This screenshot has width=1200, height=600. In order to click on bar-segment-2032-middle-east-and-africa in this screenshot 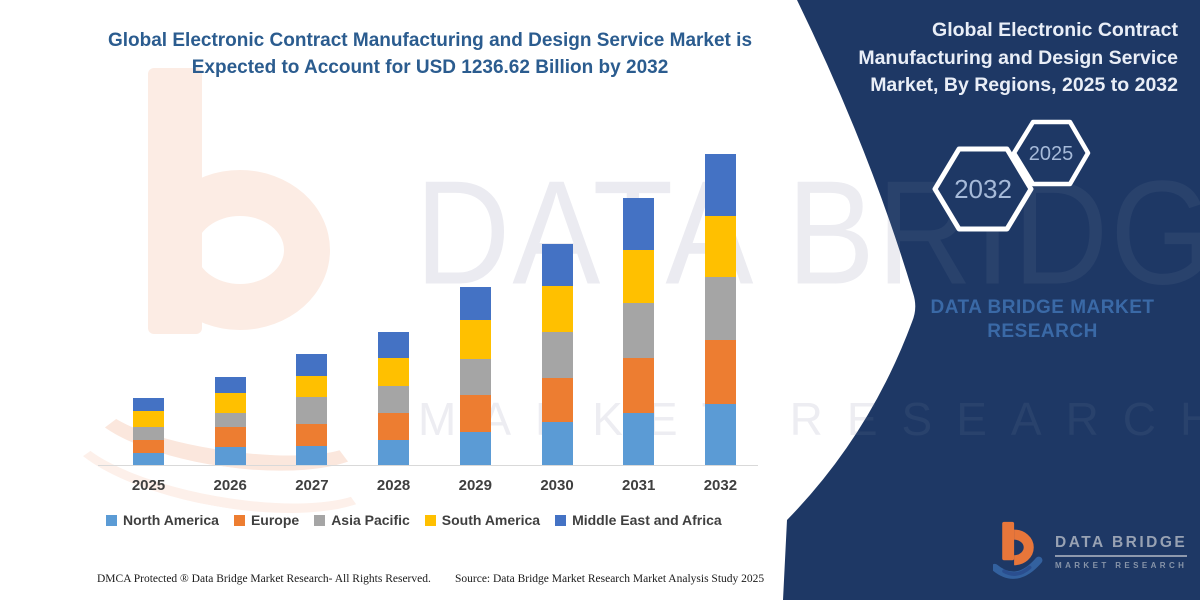, I will do `click(720, 185)`.